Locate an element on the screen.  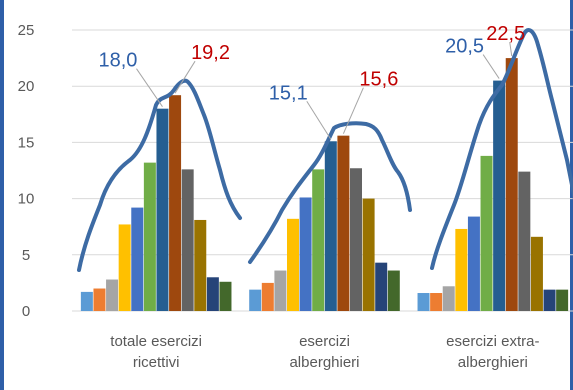
data-label: 22,5 is located at coordinates (505, 34).